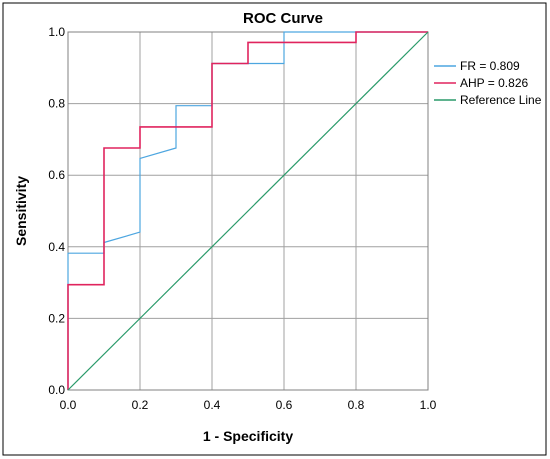 The width and height of the screenshot is (550, 459). What do you see at coordinates (494, 83) in the screenshot?
I see `legend-label-1: AHP = 0.826` at bounding box center [494, 83].